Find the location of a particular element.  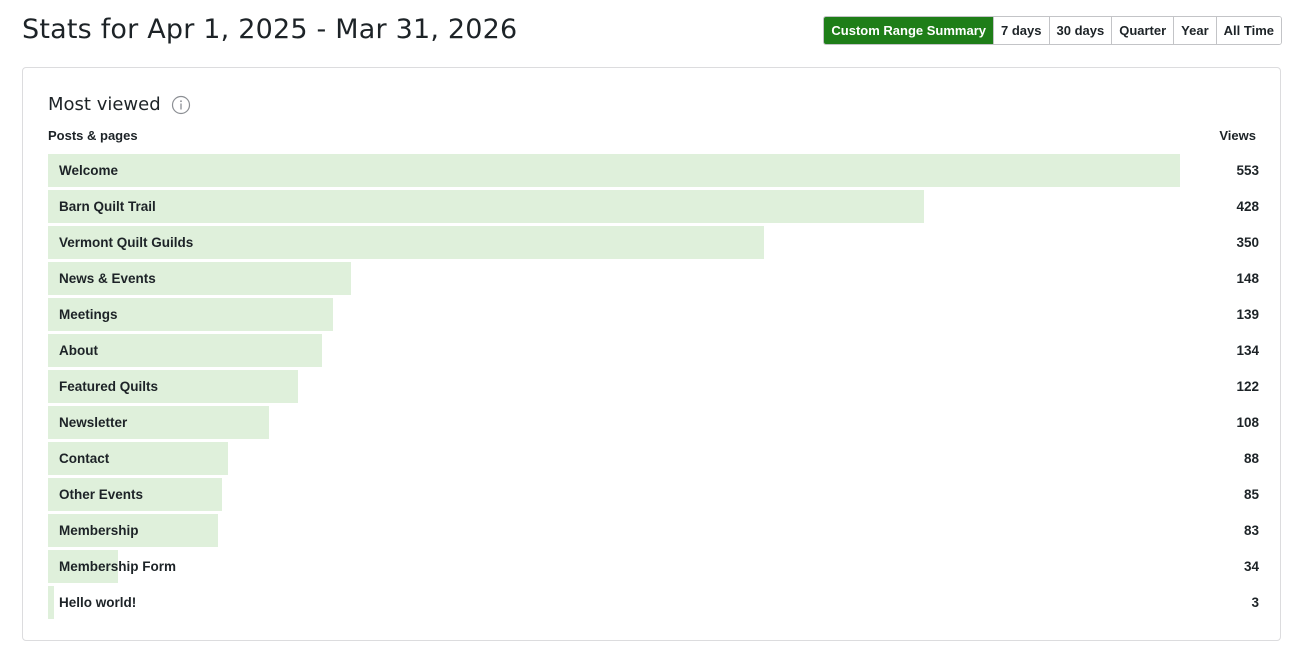

views-count: 350 is located at coordinates (1247, 242).